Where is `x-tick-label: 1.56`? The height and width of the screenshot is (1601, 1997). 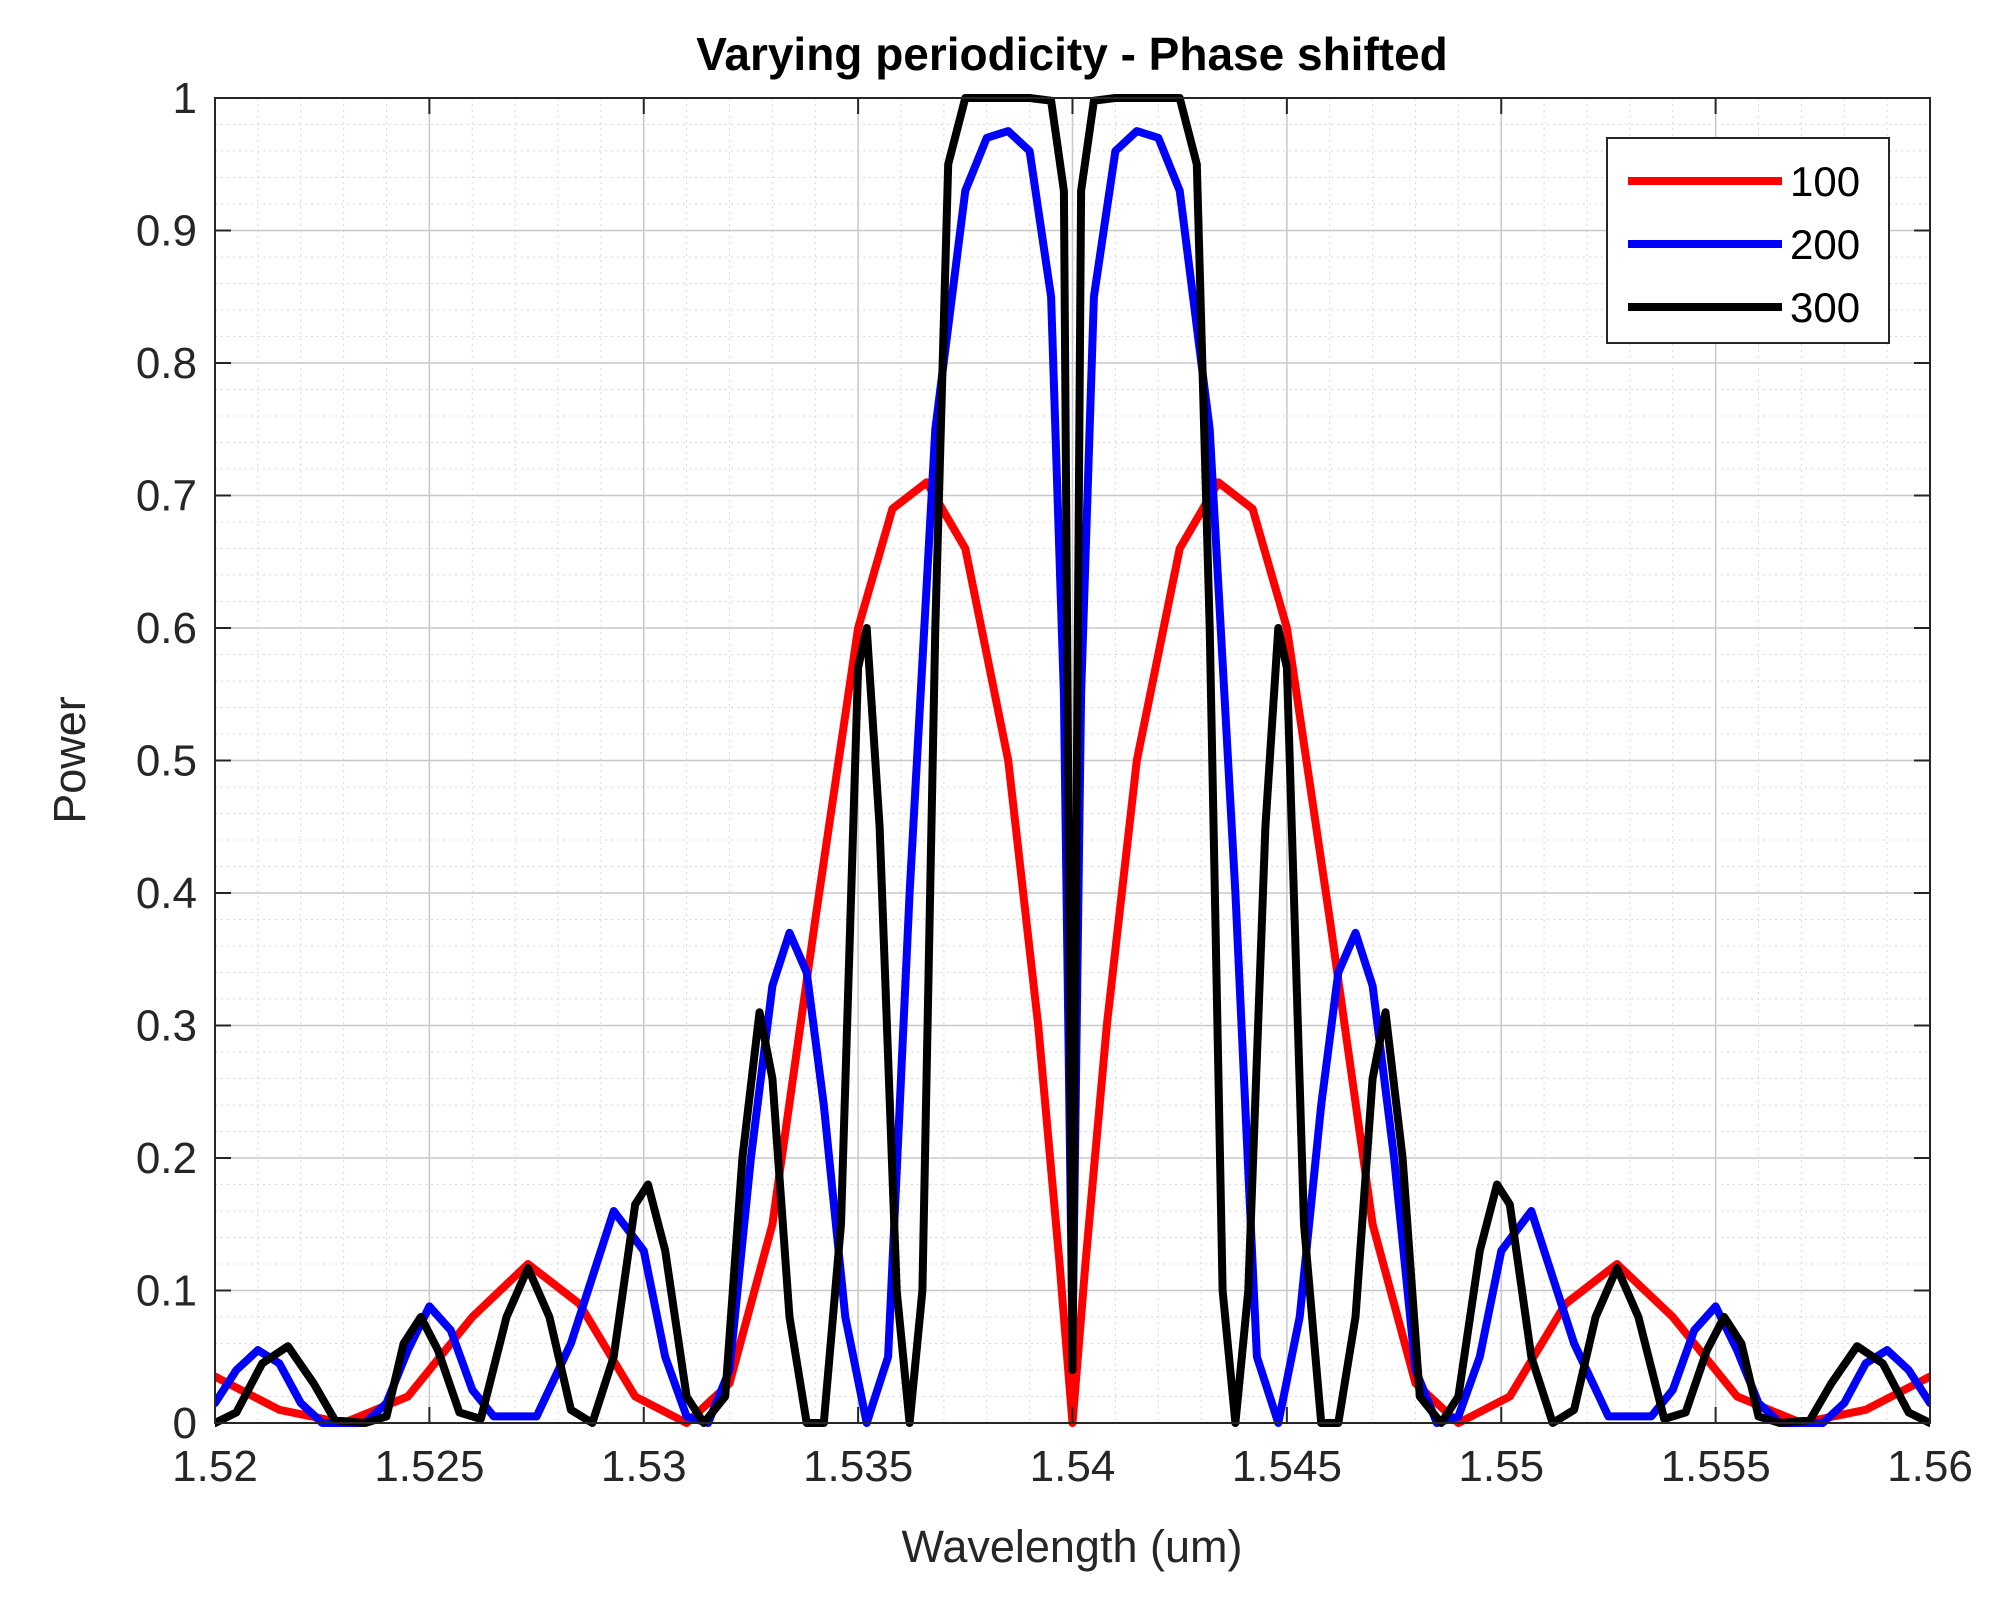
x-tick-label: 1.56 is located at coordinates (1930, 1466).